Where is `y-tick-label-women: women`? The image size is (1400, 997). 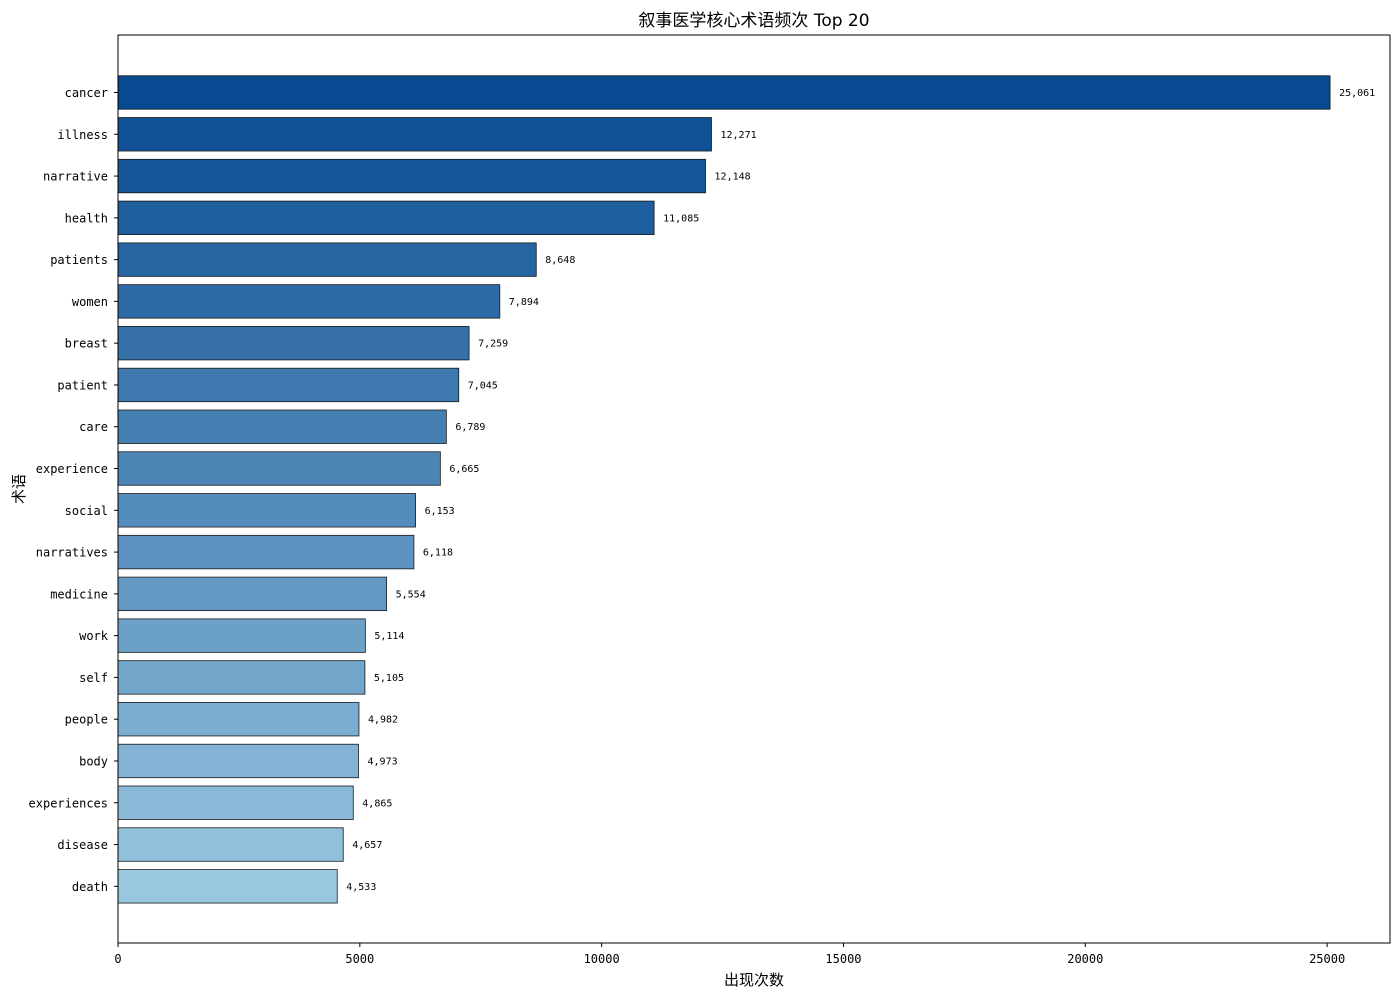
y-tick-label-women: women is located at coordinates (90, 302).